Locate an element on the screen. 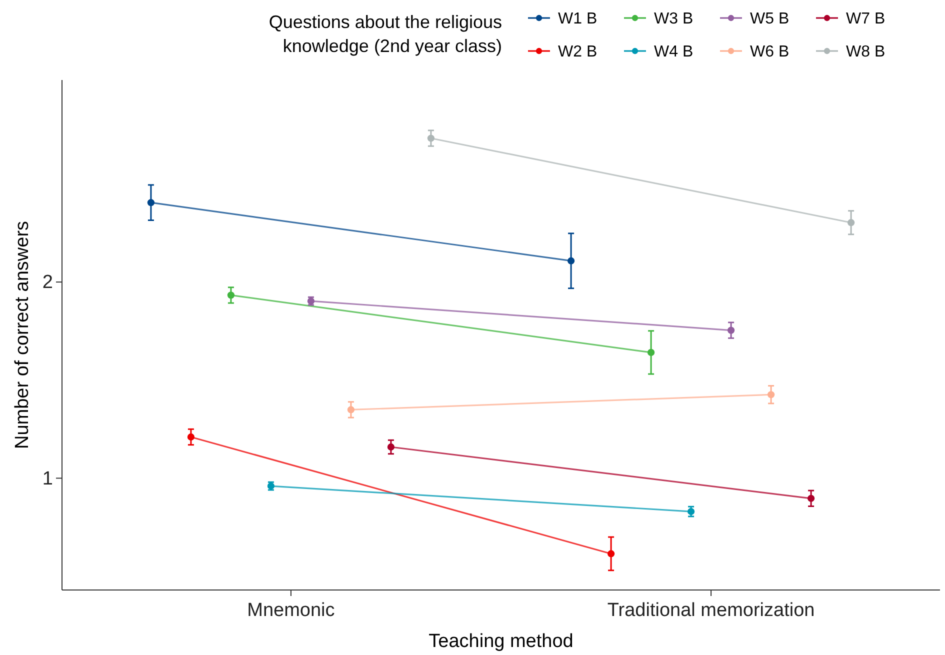  y-tick-label: 2 is located at coordinates (47, 283).